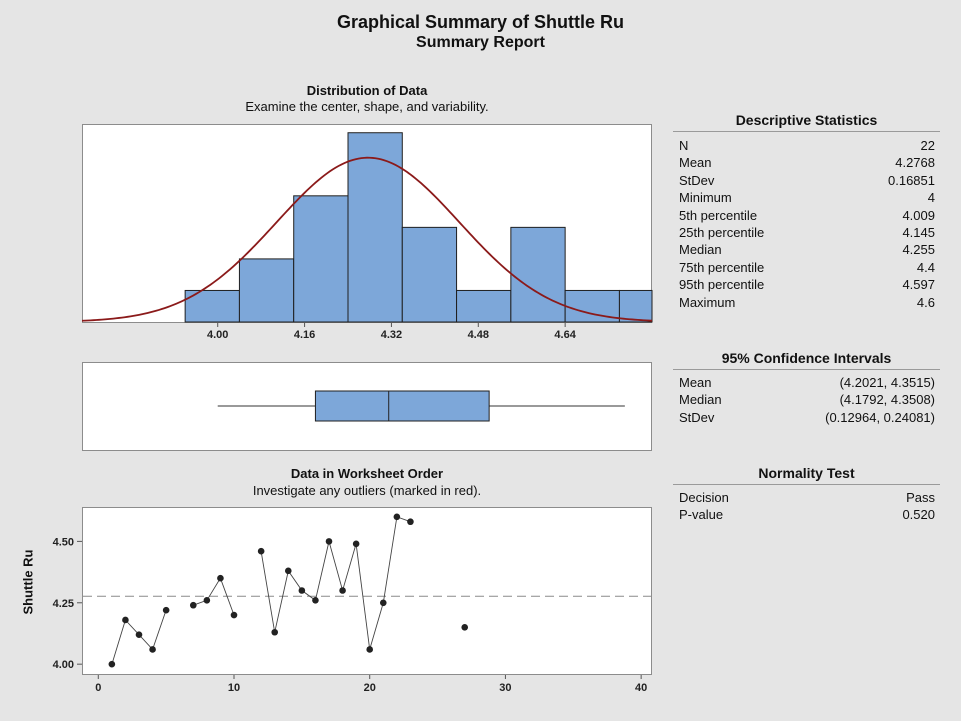 Image resolution: width=961 pixels, height=721 pixels. Describe the element at coordinates (697, 417) in the screenshot. I see `confidence-interval-label: StDev` at that location.